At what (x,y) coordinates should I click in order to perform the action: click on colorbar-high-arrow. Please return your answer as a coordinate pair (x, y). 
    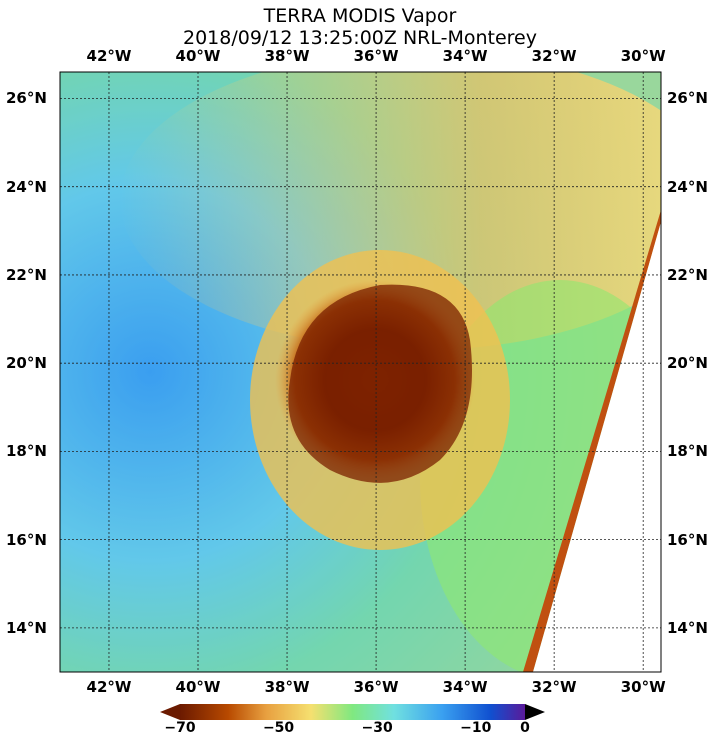
    Looking at the image, I should click on (535, 712).